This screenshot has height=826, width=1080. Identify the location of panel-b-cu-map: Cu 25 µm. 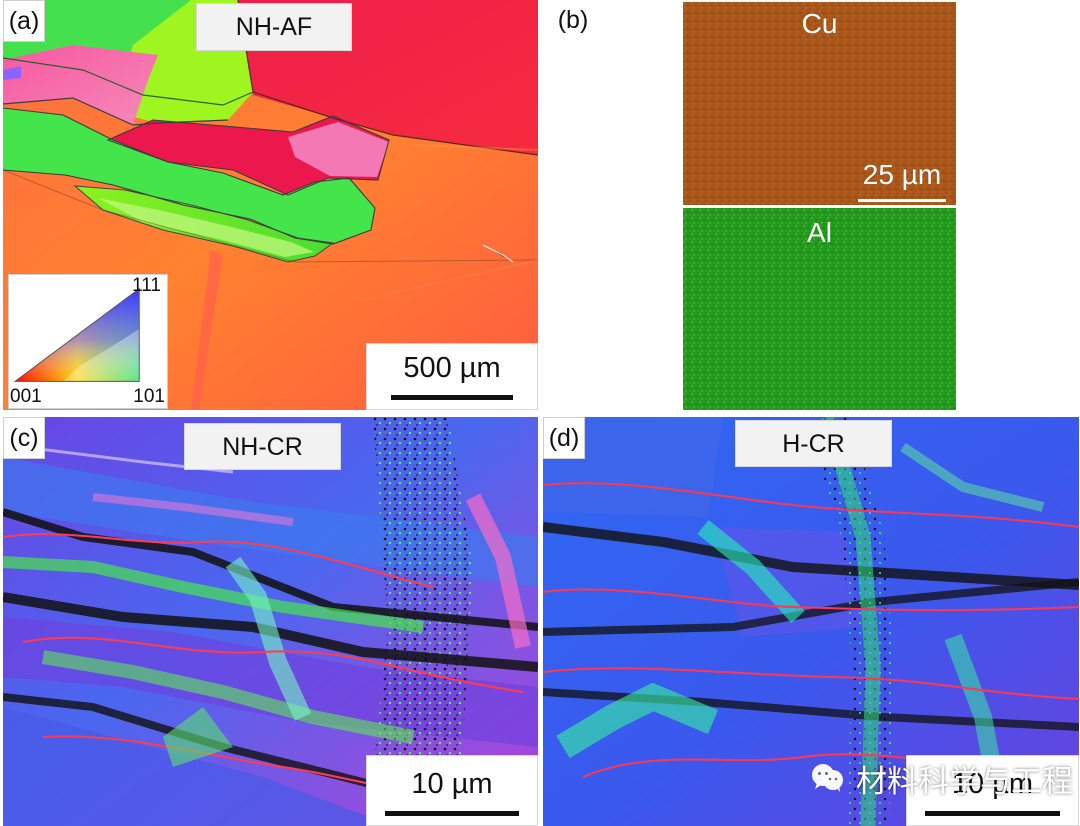
(819, 103).